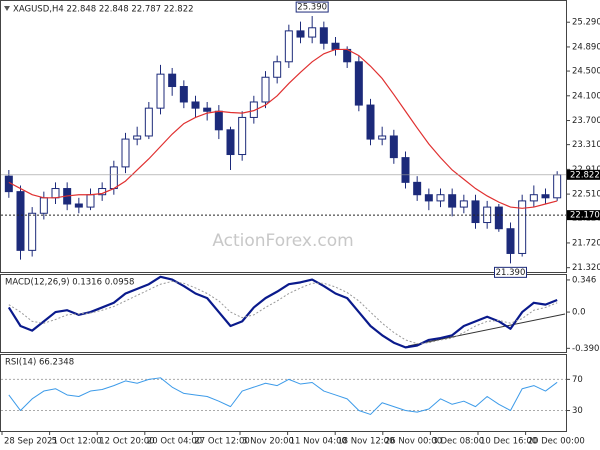  Describe the element at coordinates (103, 10) in the screenshot. I see `chart-title: XAGUSD,H4 22.848 22.848 22.787 22.822` at that location.